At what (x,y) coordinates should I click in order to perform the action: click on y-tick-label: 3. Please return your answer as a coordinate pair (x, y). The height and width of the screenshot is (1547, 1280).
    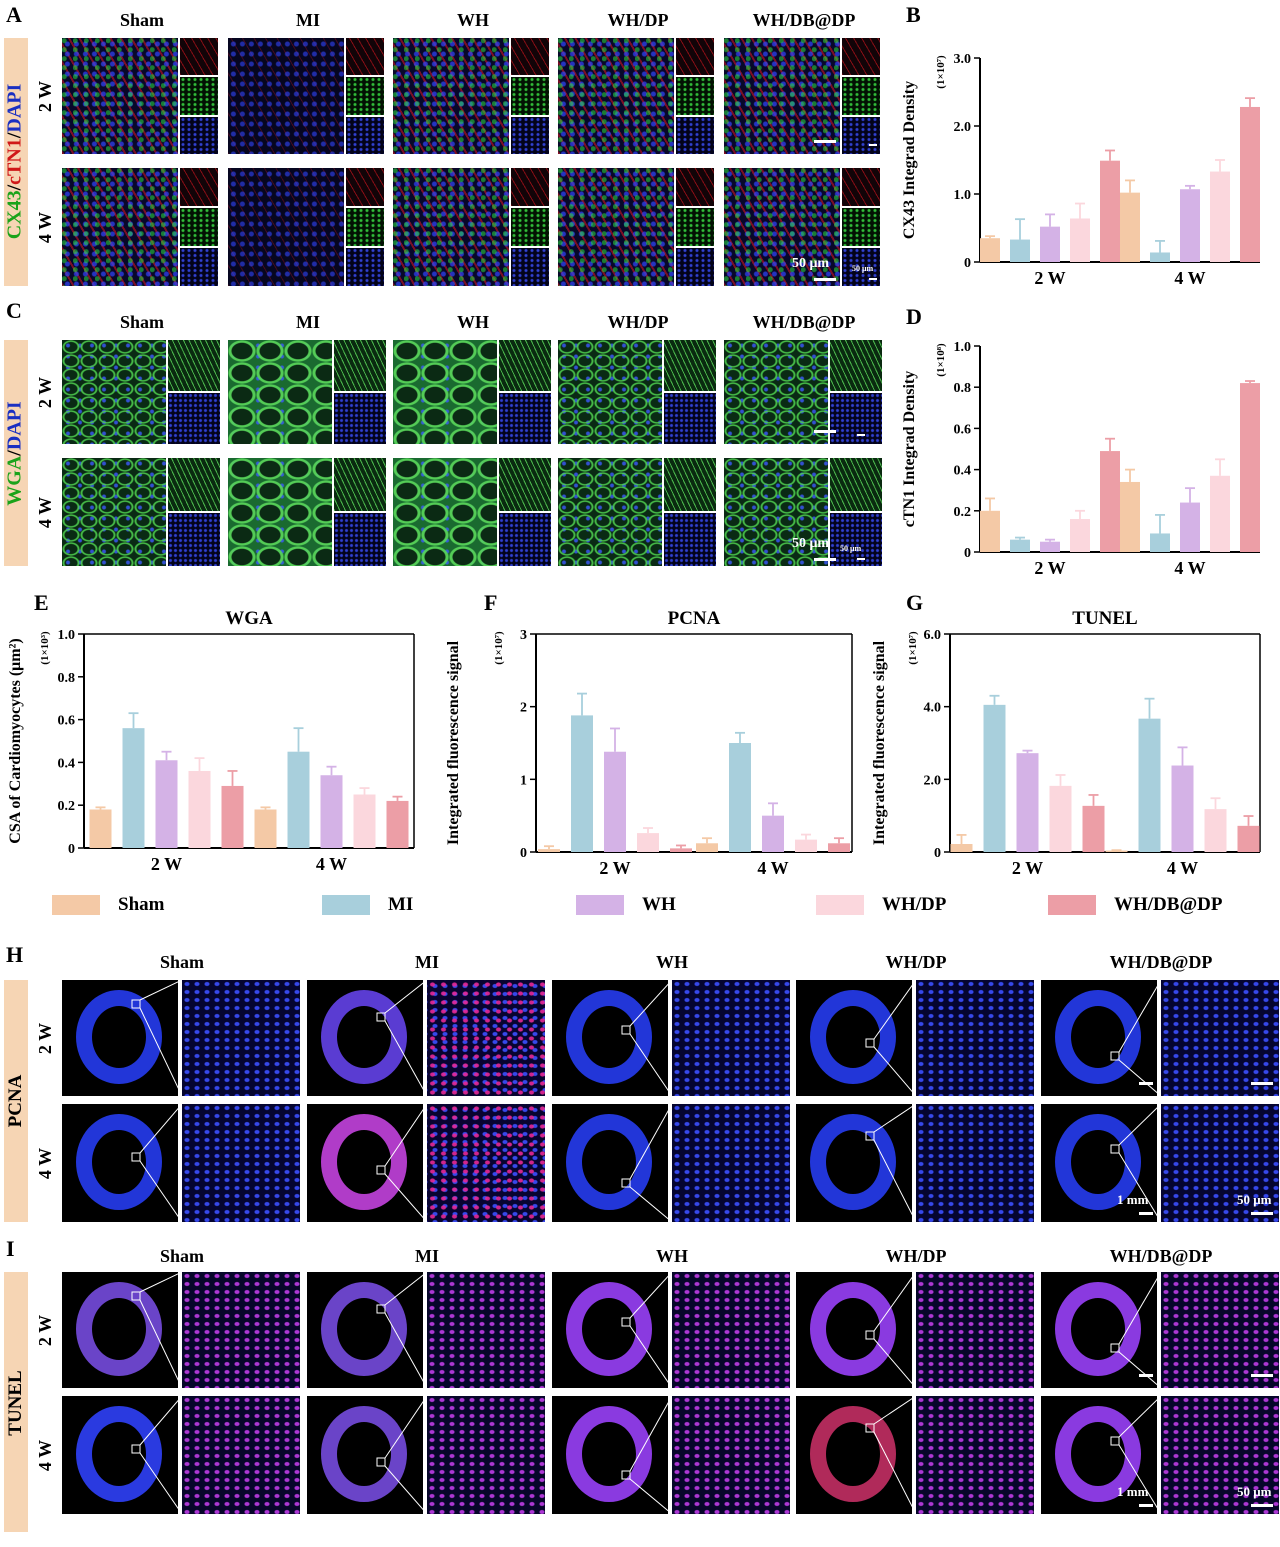
    Looking at the image, I should click on (523, 635).